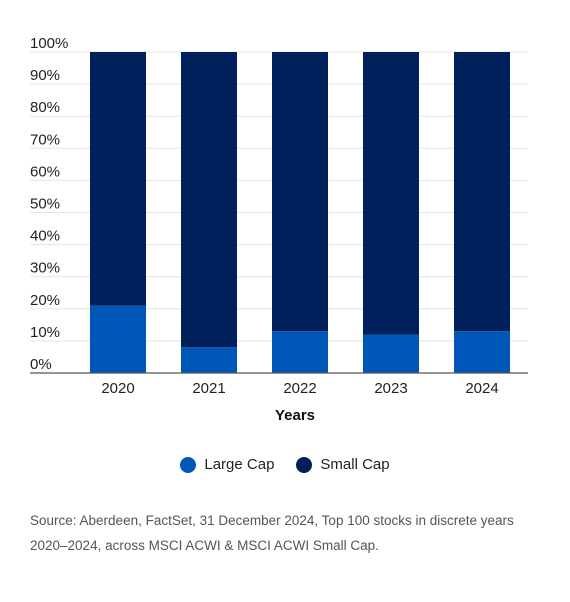 The width and height of the screenshot is (570, 602). Describe the element at coordinates (45, 236) in the screenshot. I see `y-tick-label: 40%` at that location.